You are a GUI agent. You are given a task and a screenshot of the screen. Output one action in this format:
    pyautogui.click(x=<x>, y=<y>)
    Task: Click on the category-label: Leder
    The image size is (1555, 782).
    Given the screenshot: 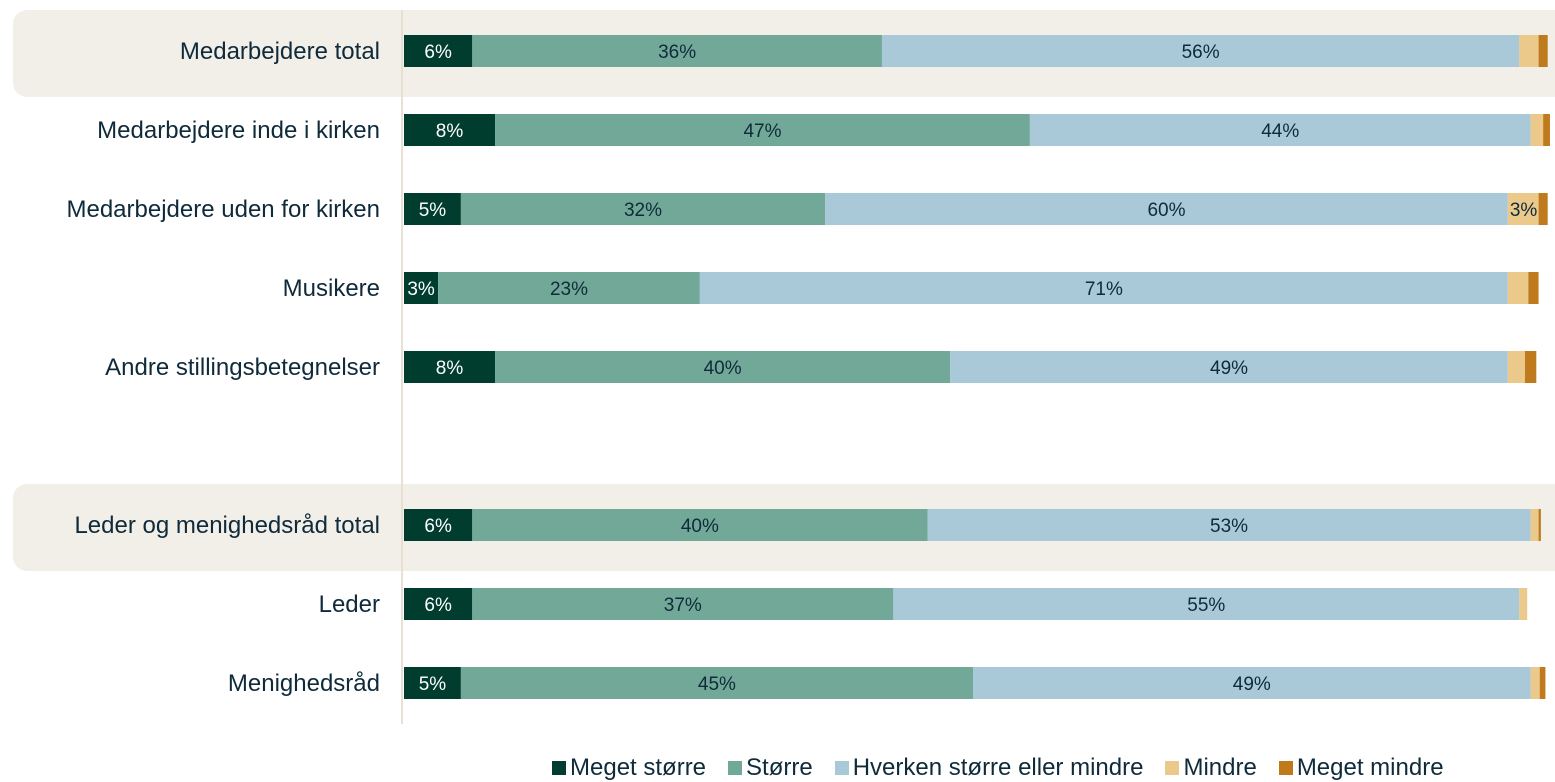 What is the action you would take?
    pyautogui.click(x=349, y=604)
    